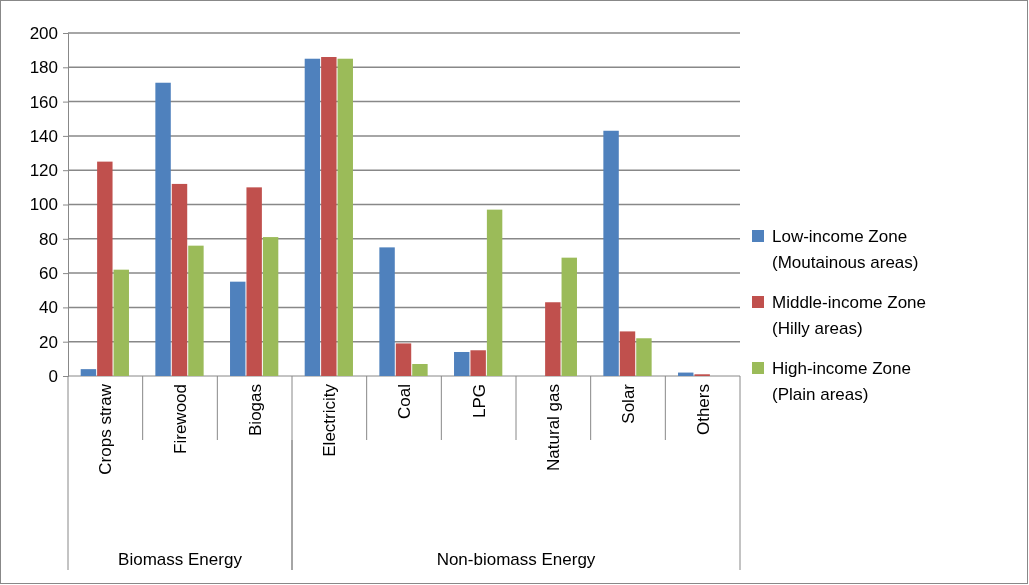 The width and height of the screenshot is (1029, 585). Describe the element at coordinates (43, 205) in the screenshot. I see `y-tick-label: 100` at that location.